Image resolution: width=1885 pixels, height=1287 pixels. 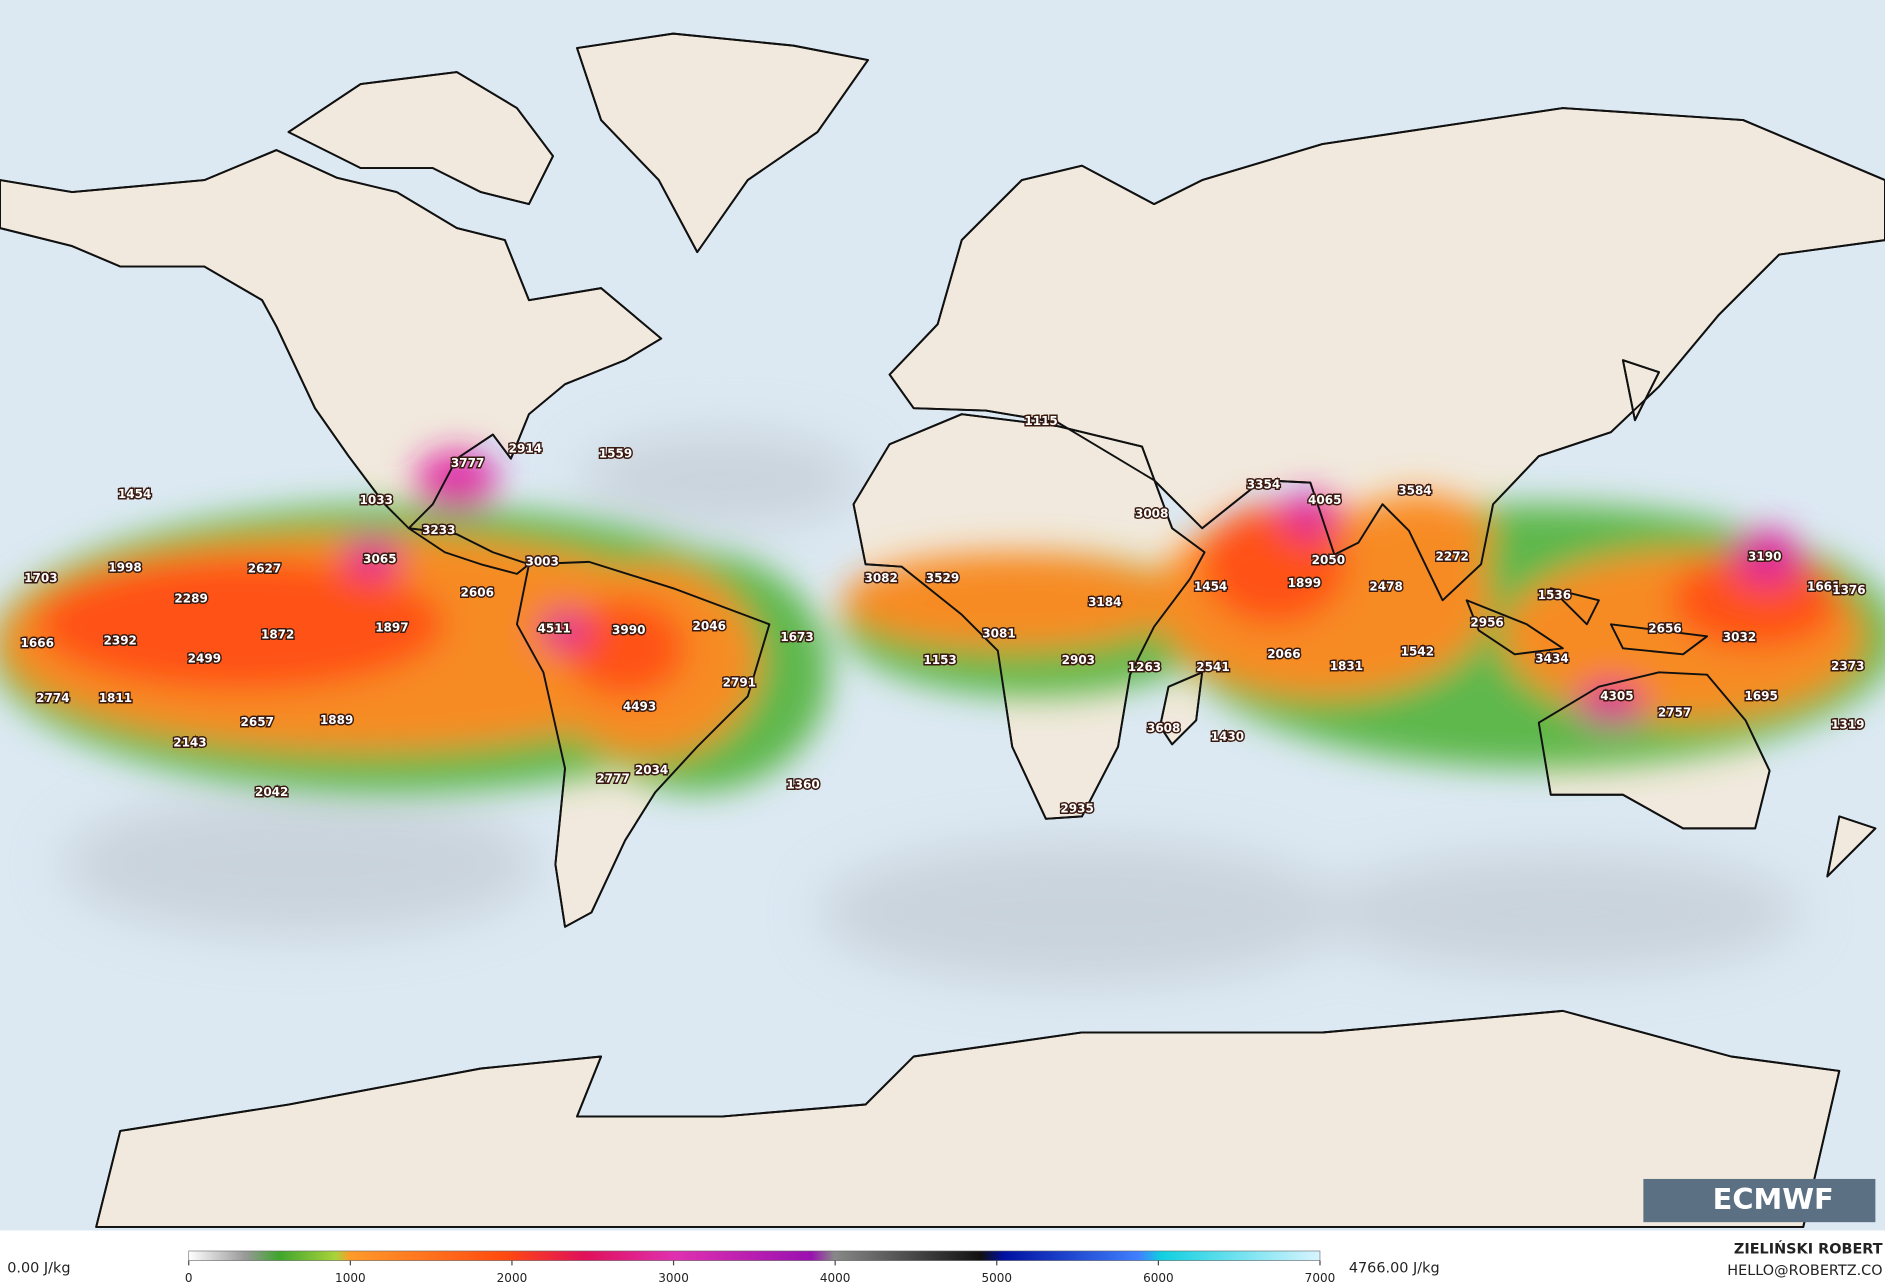 I want to click on cape-label: 2935, so click(x=1076, y=809).